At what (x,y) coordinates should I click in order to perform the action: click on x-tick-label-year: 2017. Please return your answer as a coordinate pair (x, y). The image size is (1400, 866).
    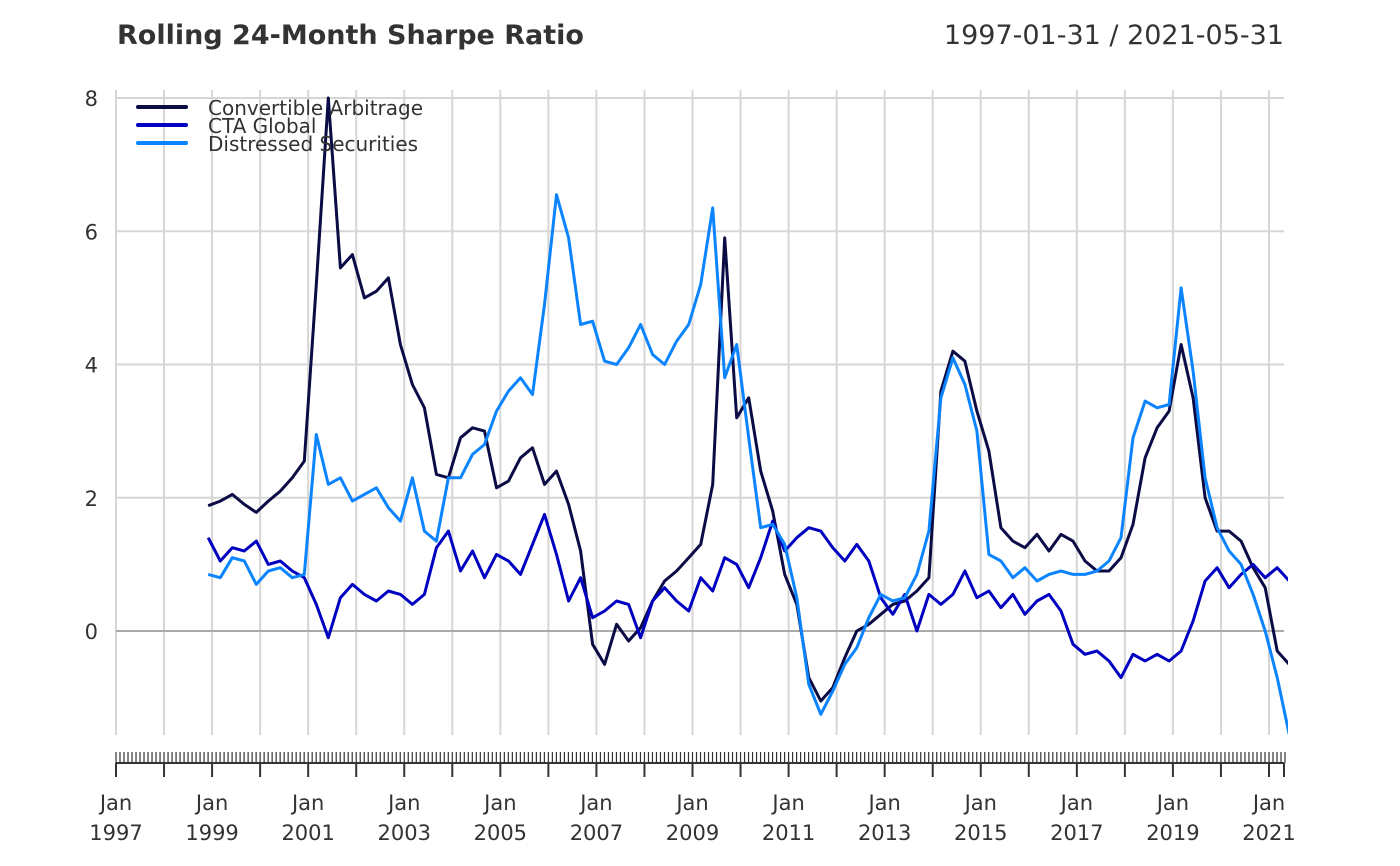
    Looking at the image, I should click on (1076, 833).